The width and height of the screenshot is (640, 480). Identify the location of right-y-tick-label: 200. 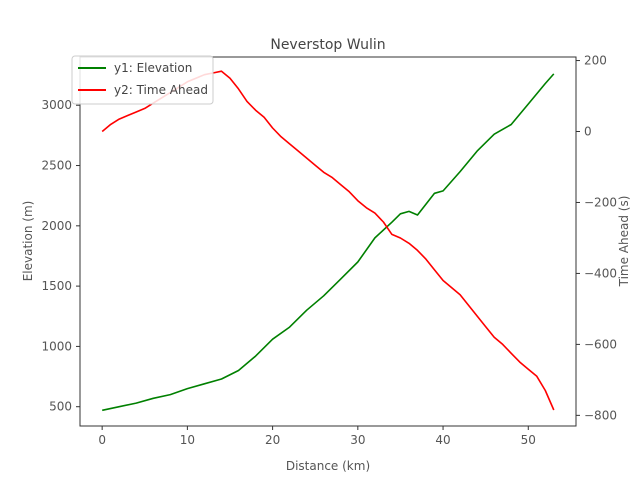
(595, 61).